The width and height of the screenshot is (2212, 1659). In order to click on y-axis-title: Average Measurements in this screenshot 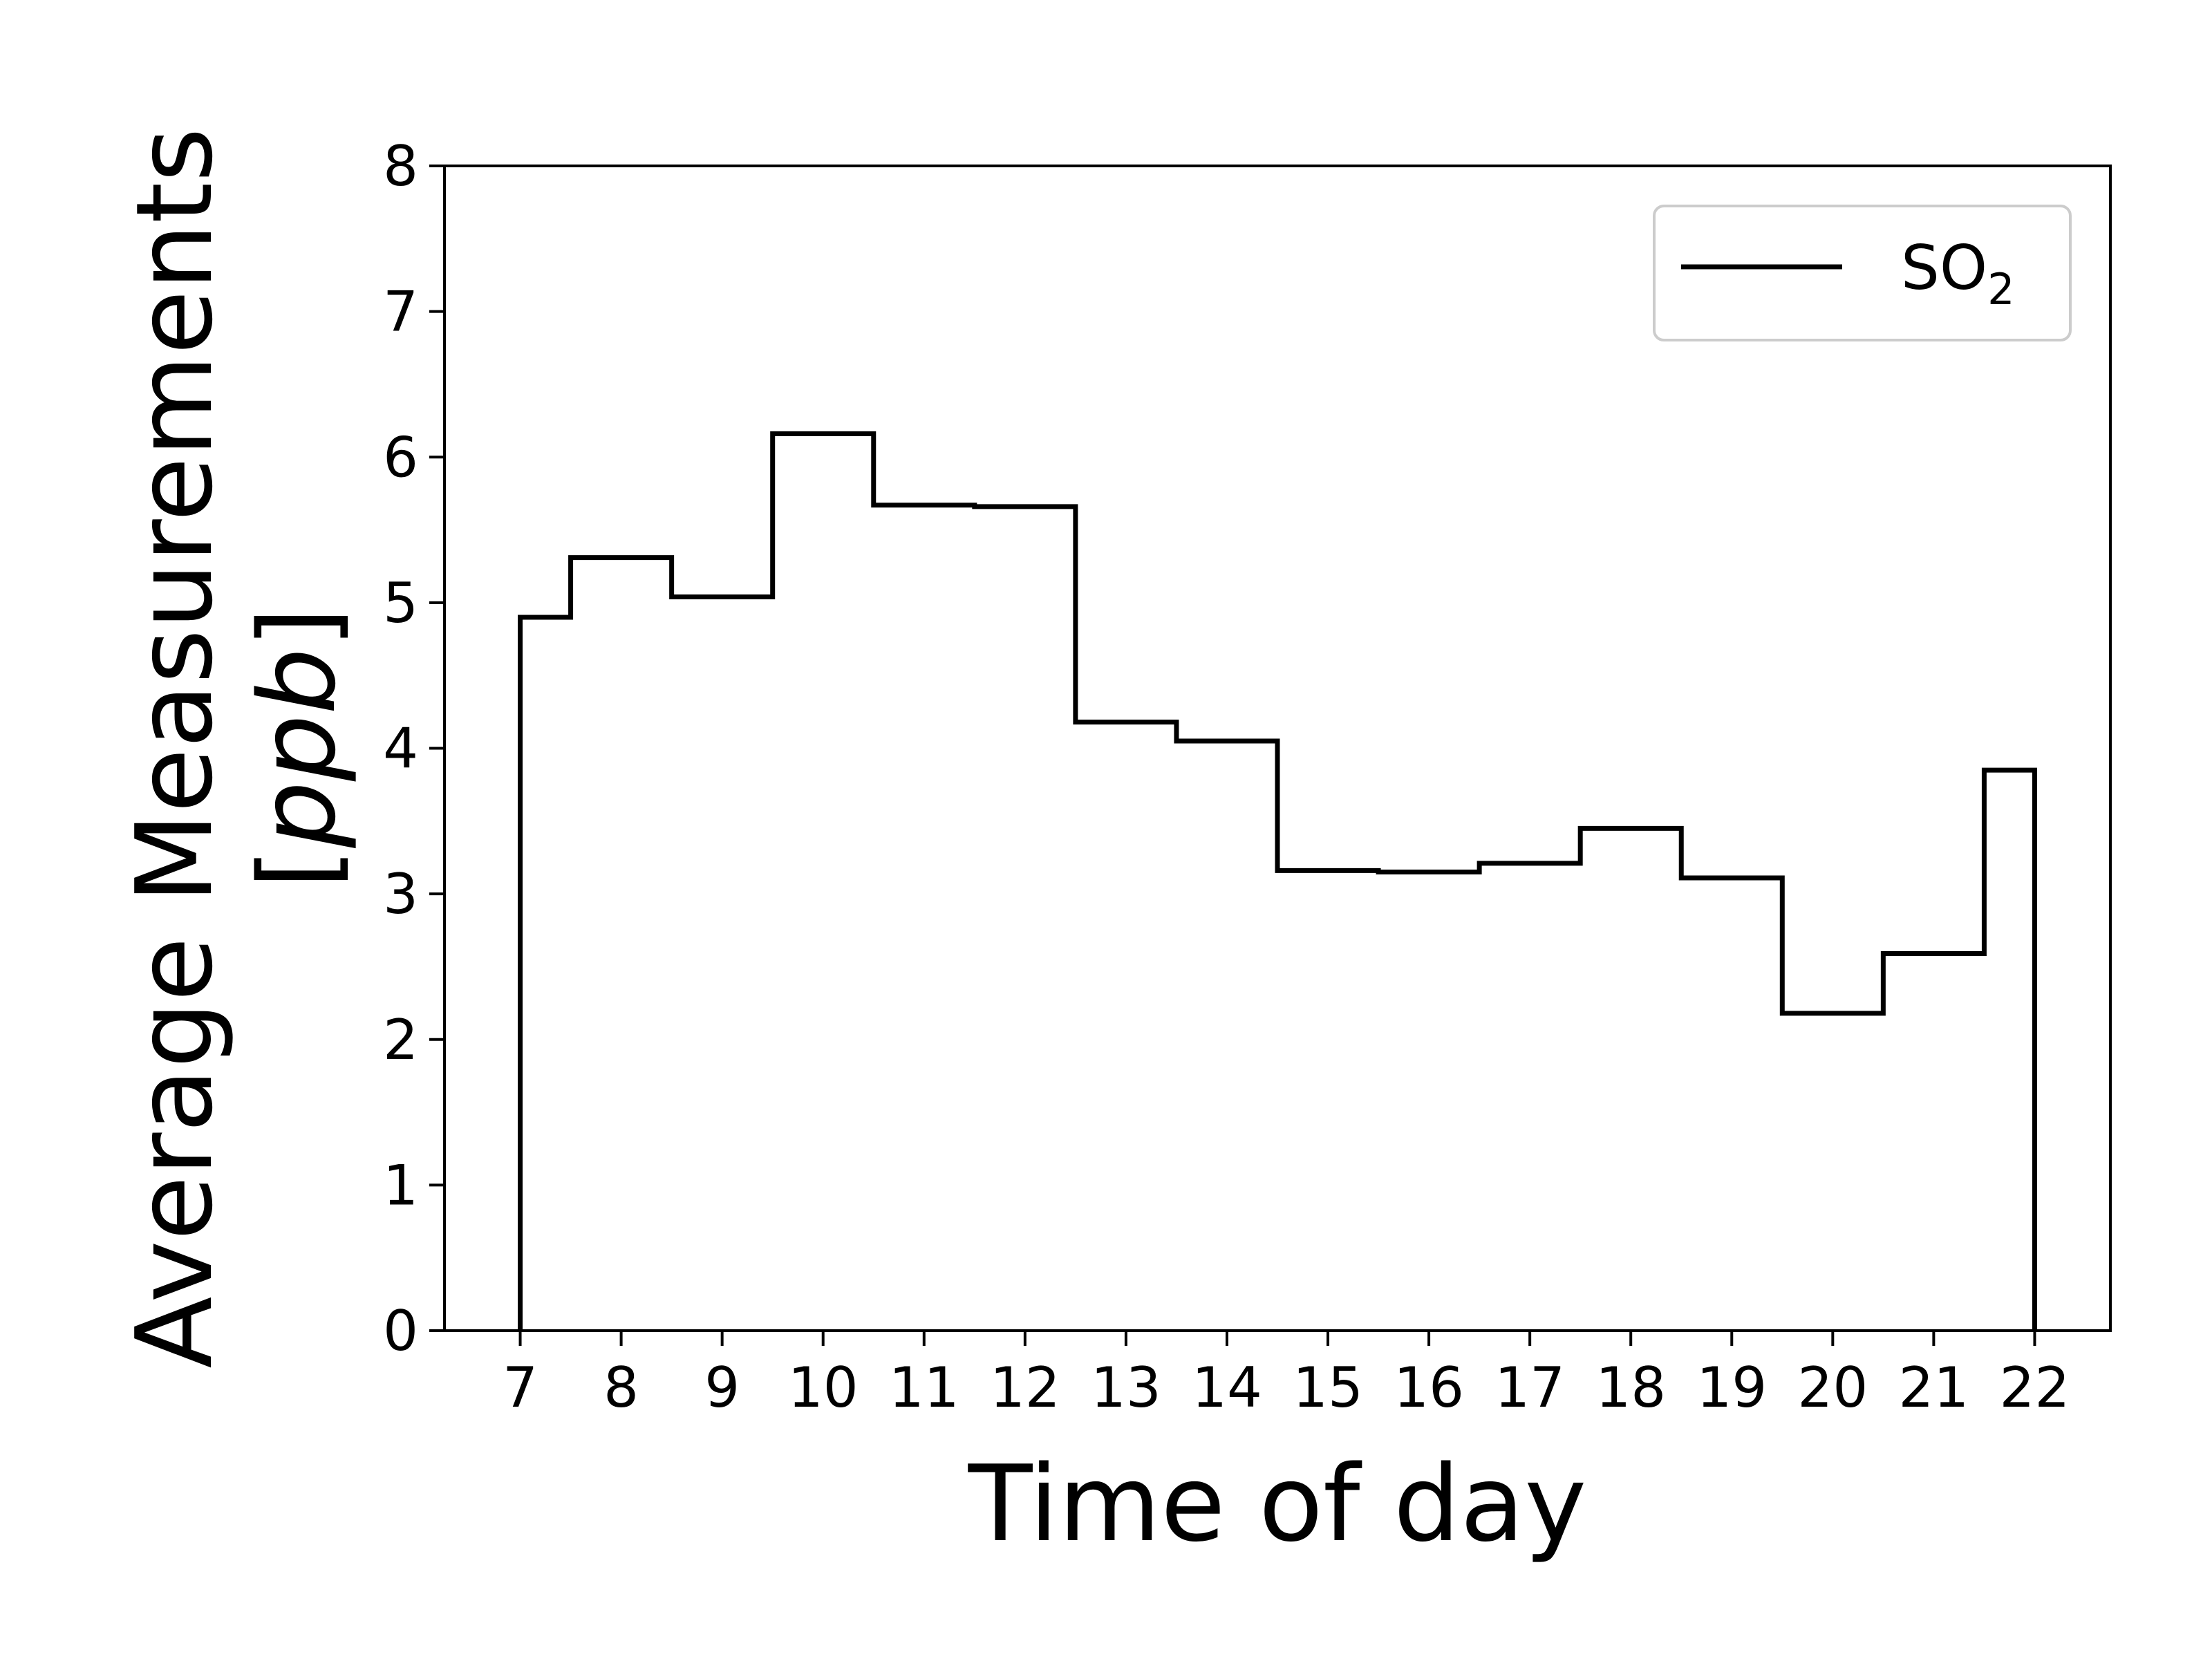, I will do `click(174, 747)`.